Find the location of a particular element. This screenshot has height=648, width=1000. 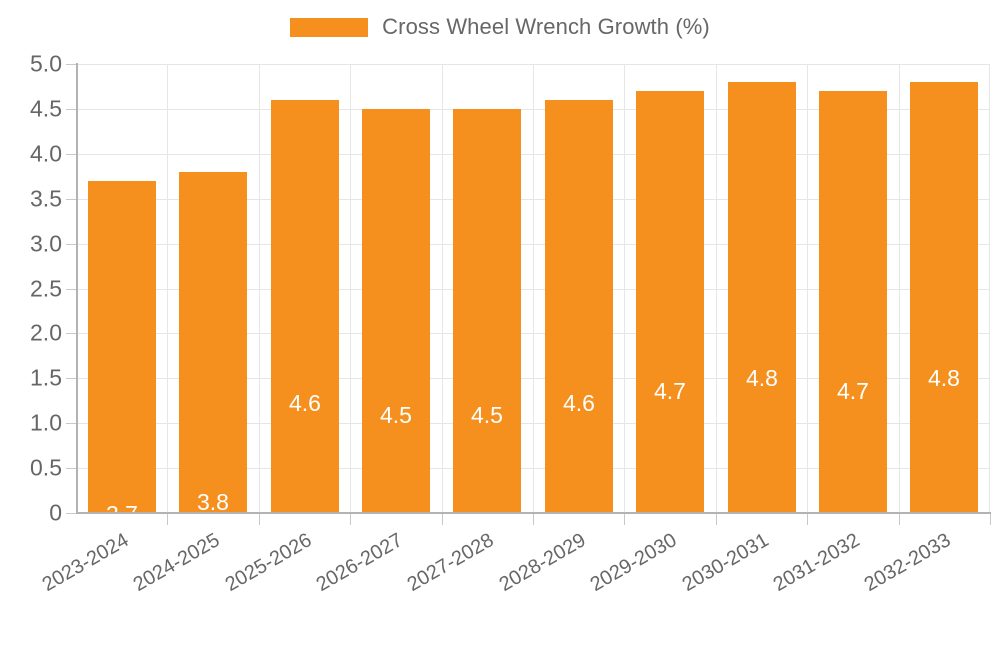

y-axis-tick-label: 5.0 is located at coordinates (46, 63).